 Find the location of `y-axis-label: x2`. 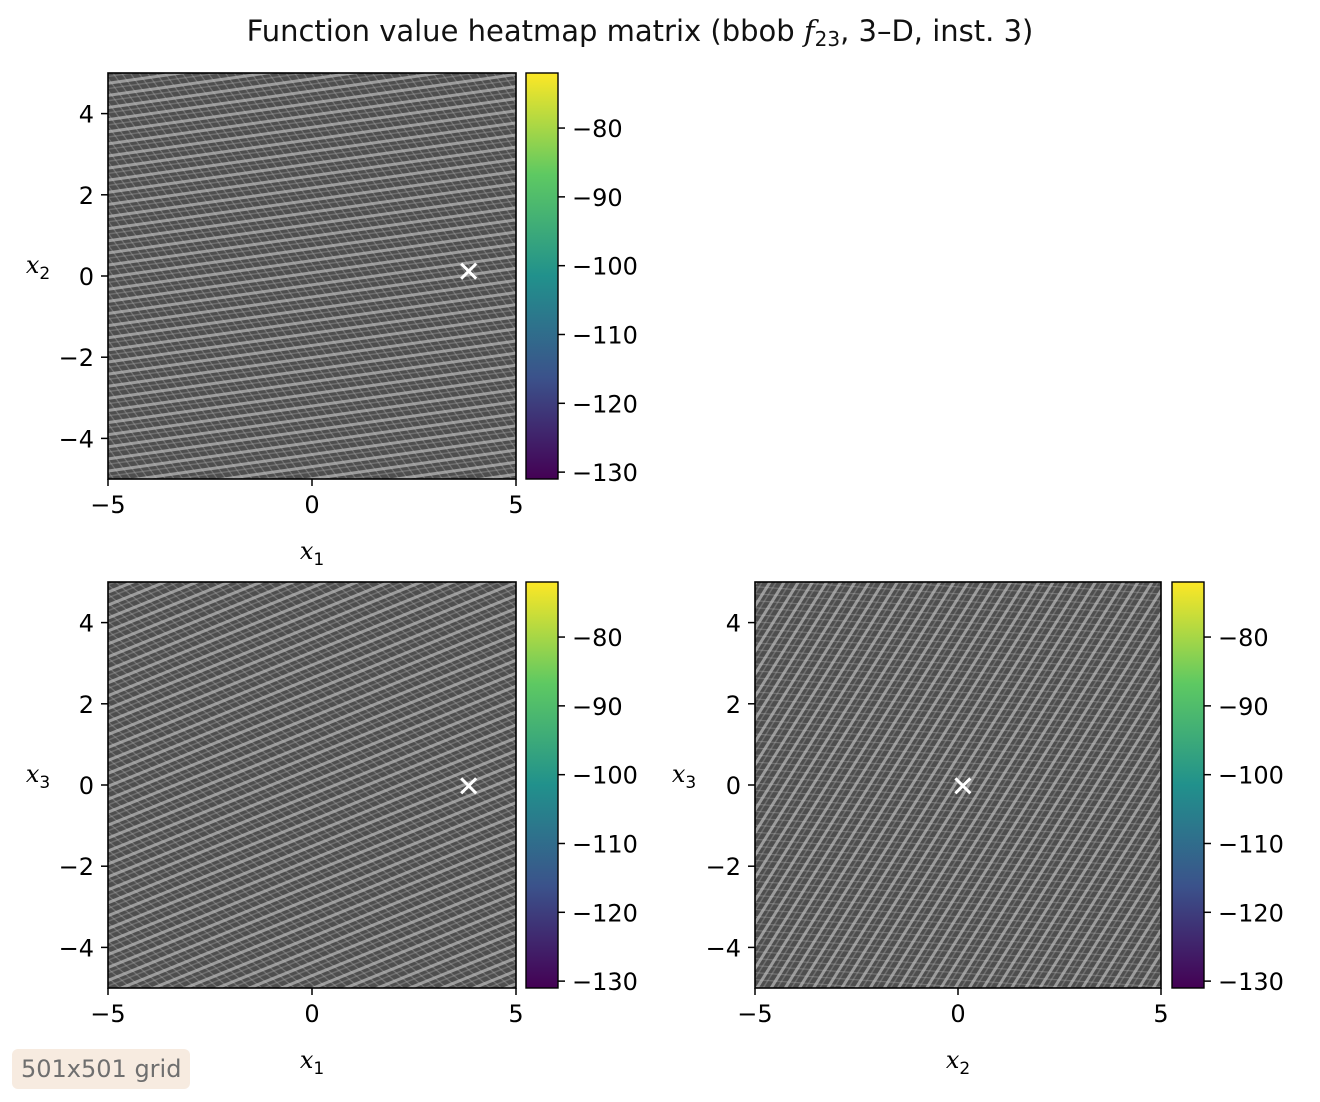

y-axis-label: x2 is located at coordinates (38, 267).